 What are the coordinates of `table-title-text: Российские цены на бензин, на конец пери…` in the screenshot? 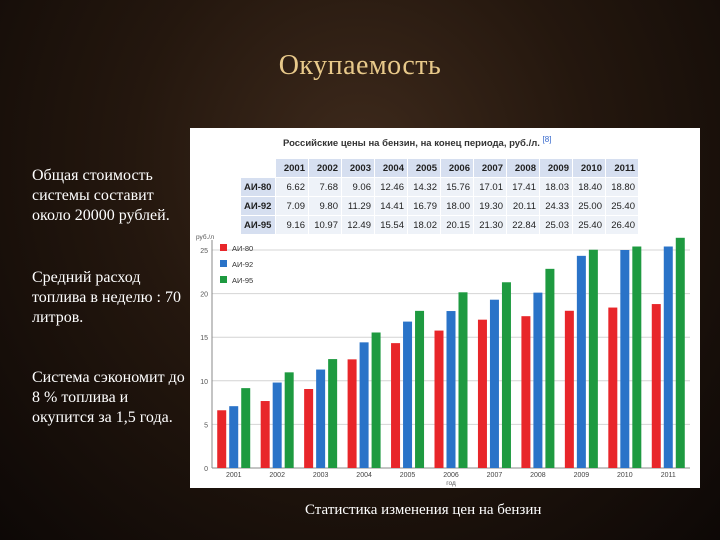 It's located at (411, 144).